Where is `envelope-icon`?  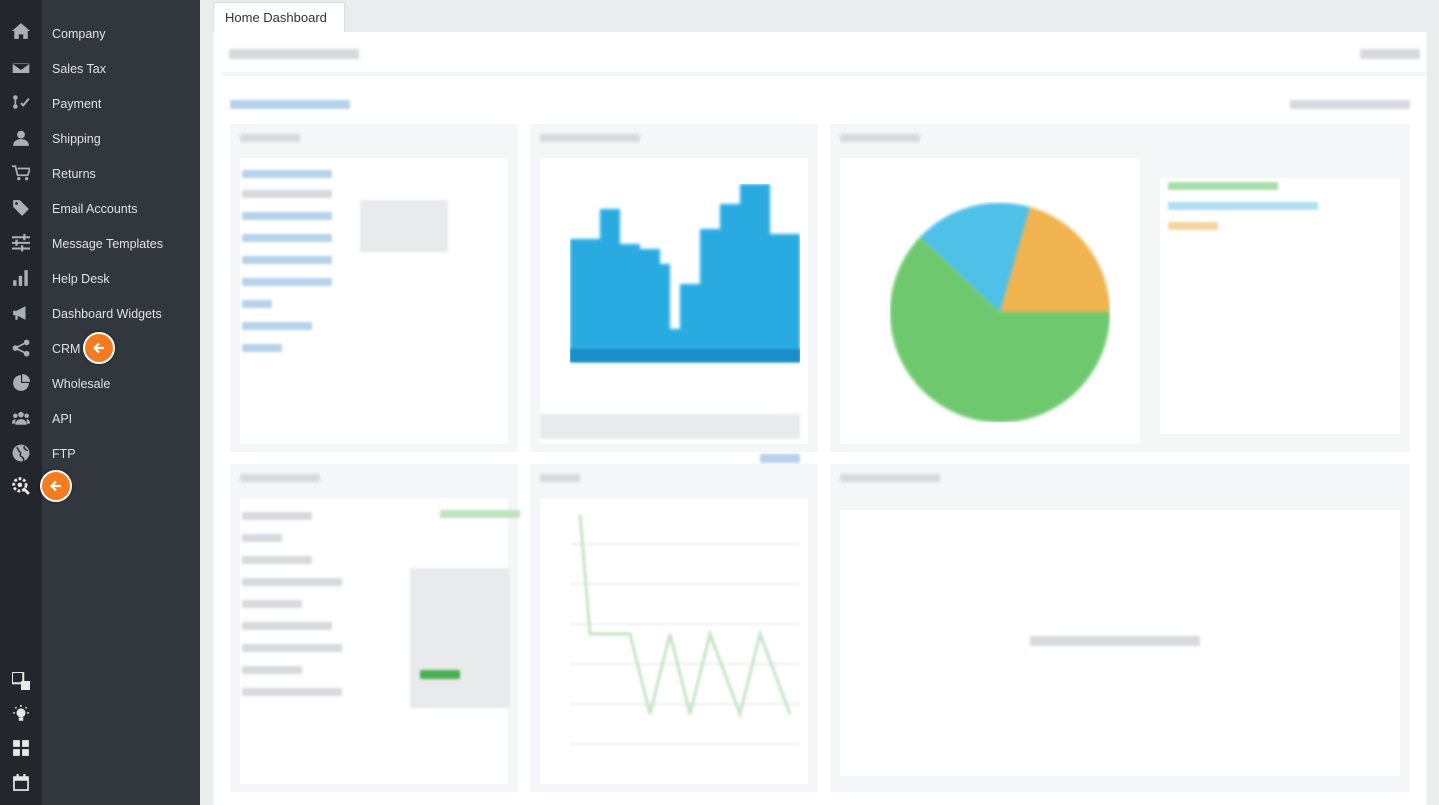
envelope-icon is located at coordinates (21, 68).